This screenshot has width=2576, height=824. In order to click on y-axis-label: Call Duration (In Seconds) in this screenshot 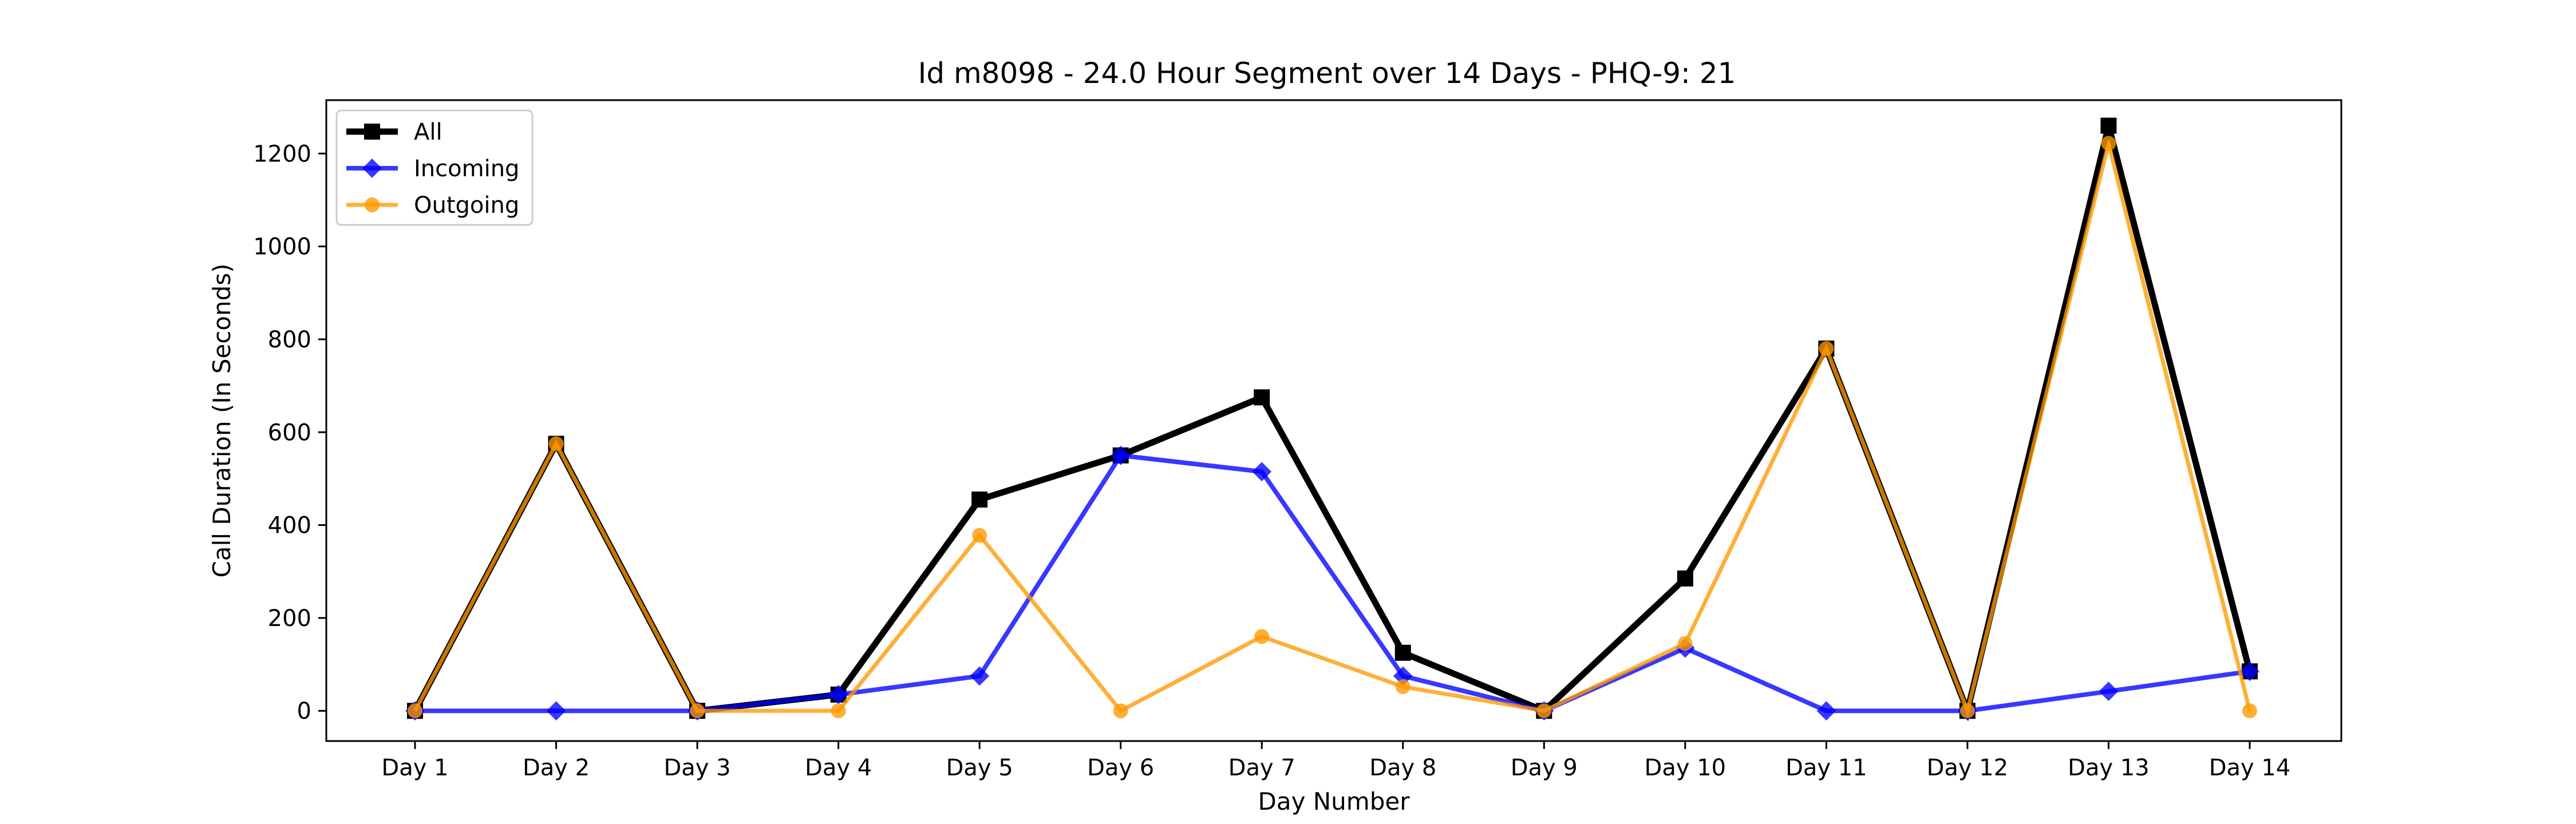, I will do `click(222, 420)`.